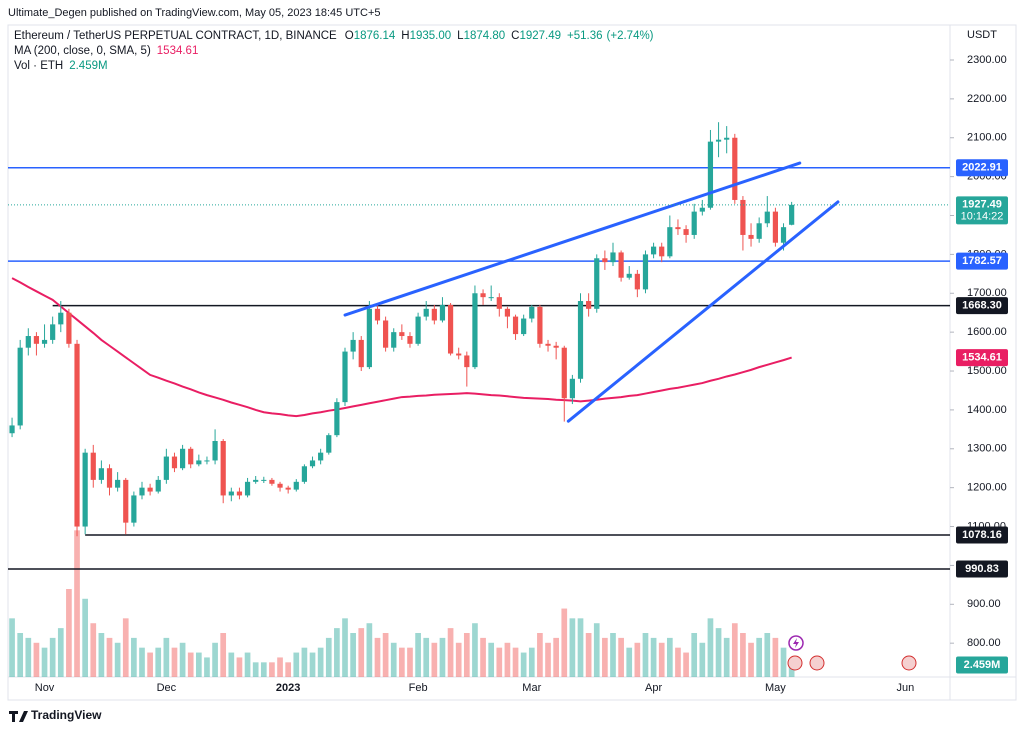 The width and height of the screenshot is (1024, 730). Describe the element at coordinates (460, 36) in the screenshot. I see `ohlc-key: L` at that location.